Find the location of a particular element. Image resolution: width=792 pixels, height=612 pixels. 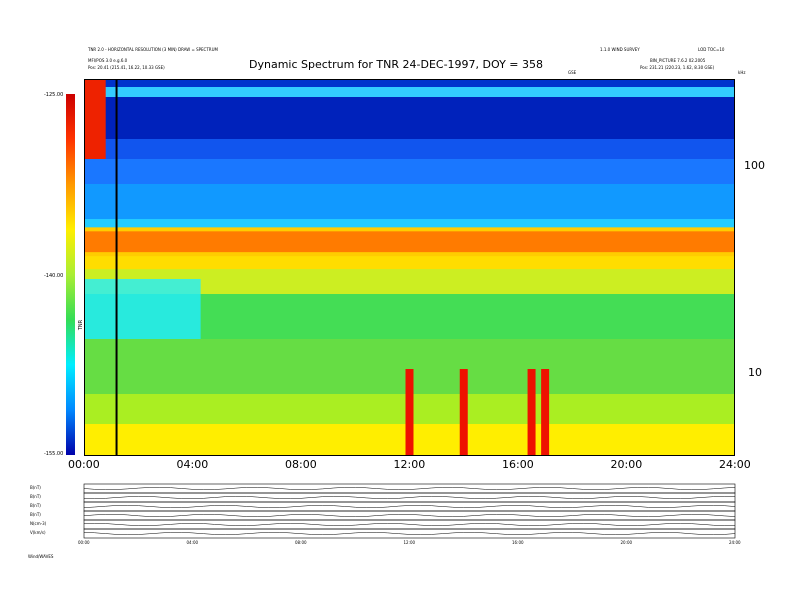

footer-label: Wind/WAVES is located at coordinates (41, 556).